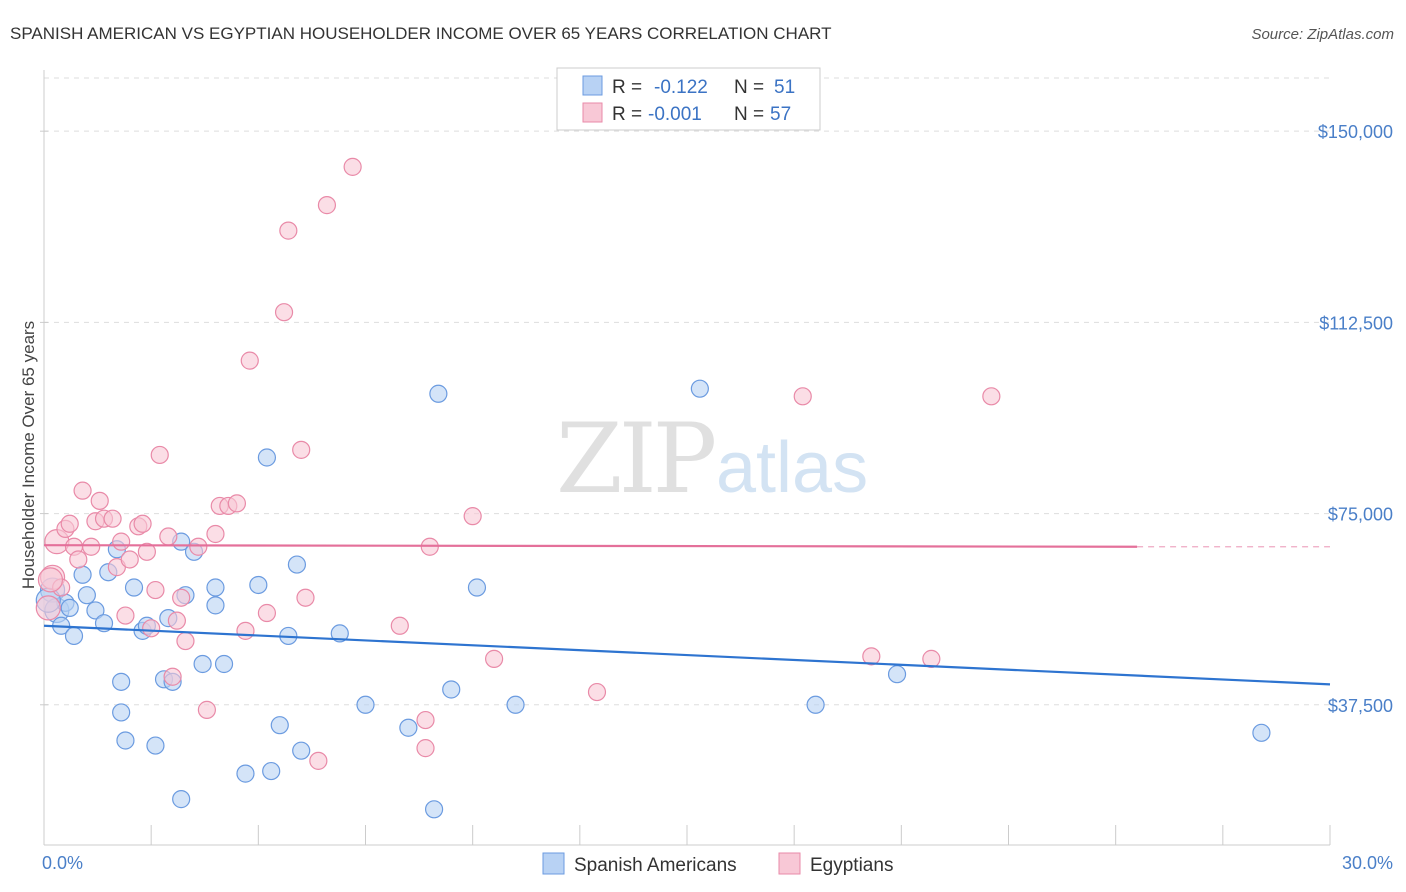  Describe the element at coordinates (1355, 419) in the screenshot. I see `y-tick-labels: $37,500 $75,000 $112,500 $150,000` at that location.